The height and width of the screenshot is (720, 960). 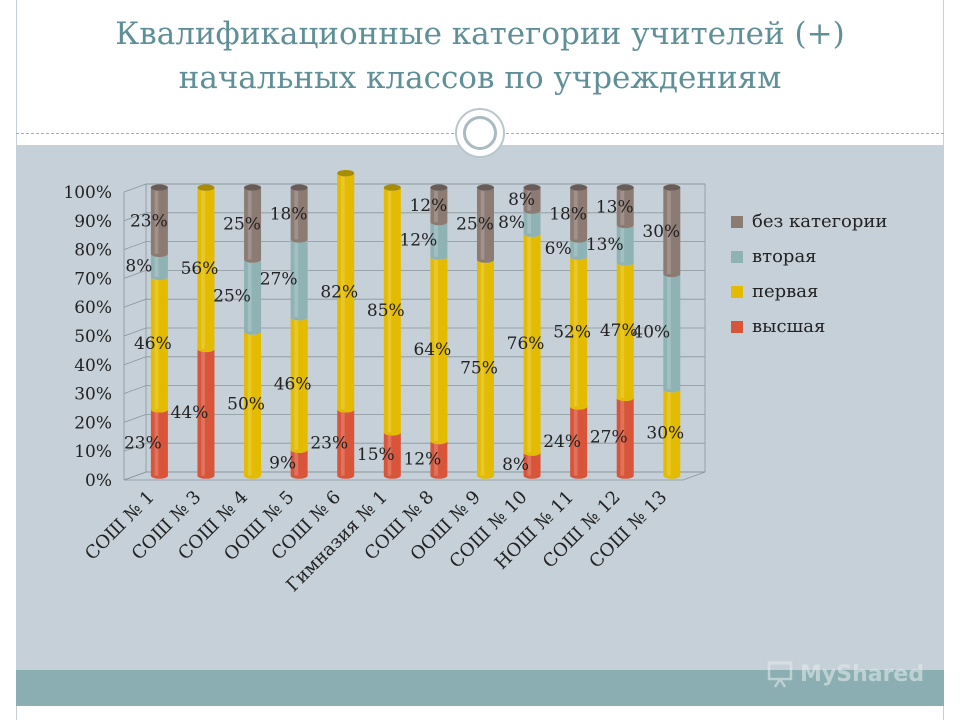 I want to click on legend-label: первая, so click(x=785, y=291).